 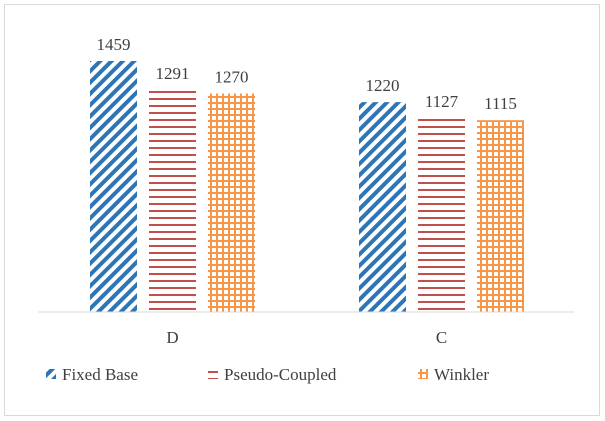 I want to click on legend-item-winkler: Winkler, so click(x=453, y=374).